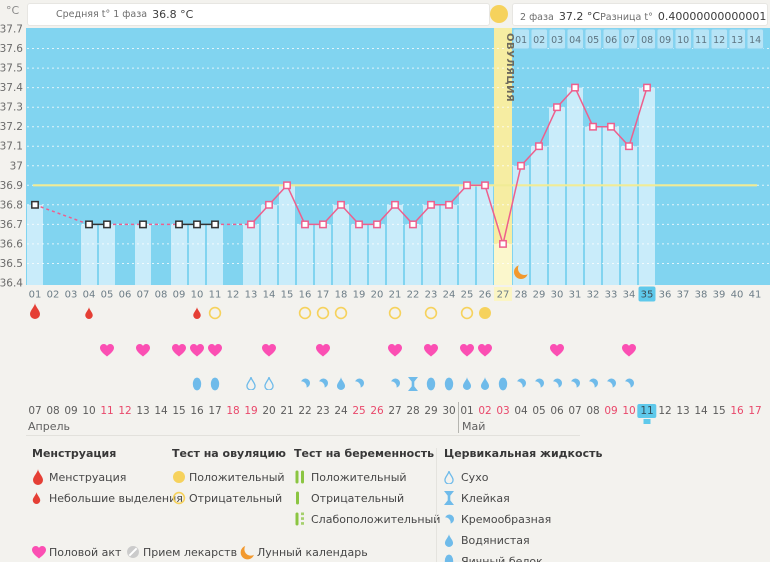 This screenshot has width=770, height=562. What do you see at coordinates (611, 295) in the screenshot?
I see `day-number: 33` at bounding box center [611, 295].